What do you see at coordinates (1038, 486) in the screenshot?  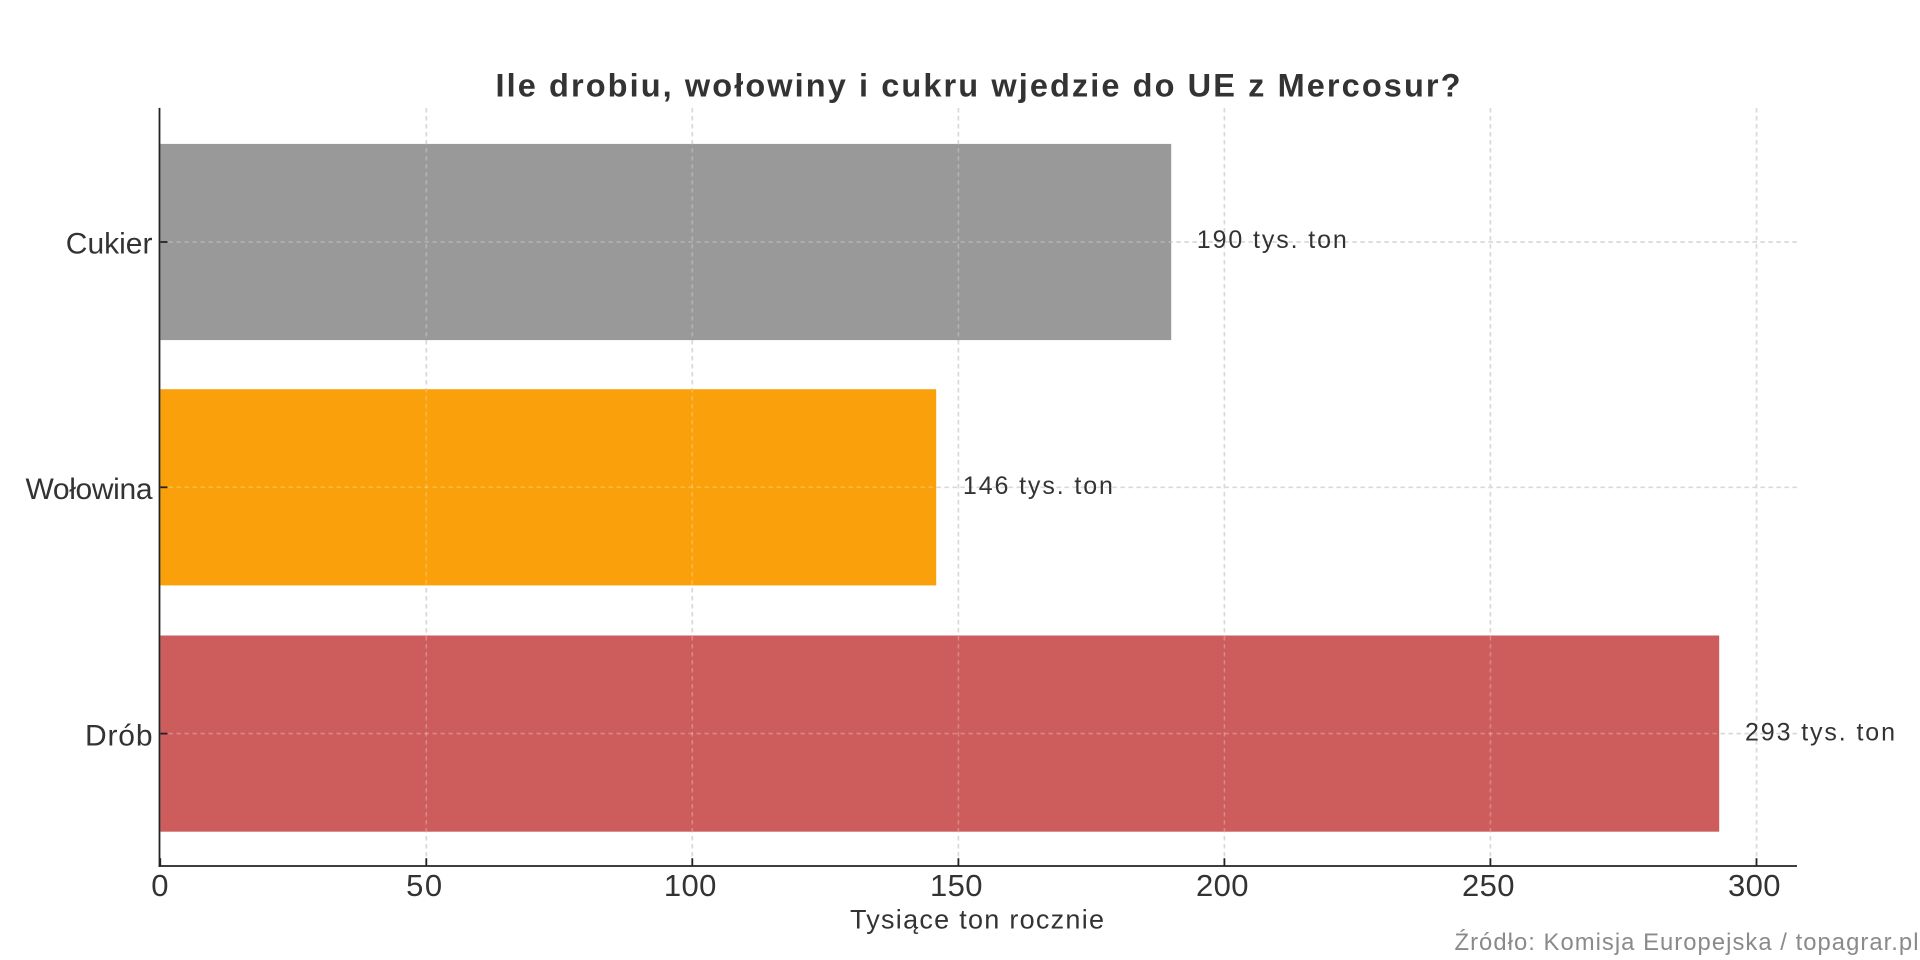 I see `svg-text: 146 tys. ton` at bounding box center [1038, 486].